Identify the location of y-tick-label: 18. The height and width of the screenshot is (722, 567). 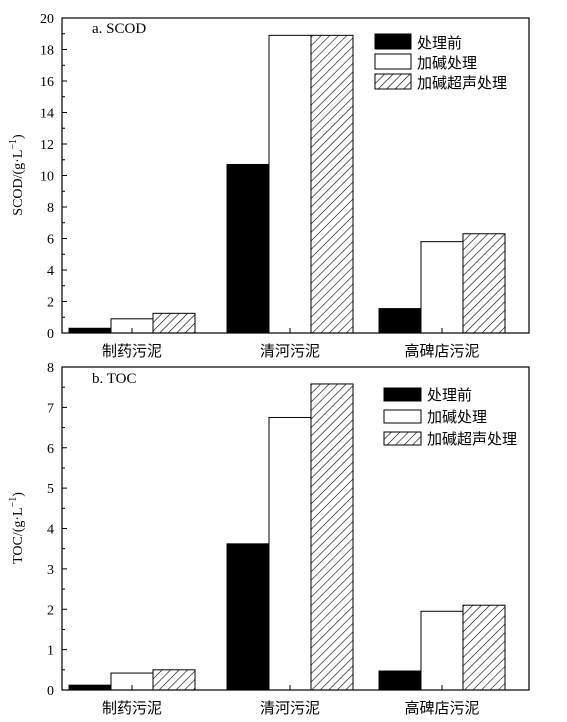
(47, 51).